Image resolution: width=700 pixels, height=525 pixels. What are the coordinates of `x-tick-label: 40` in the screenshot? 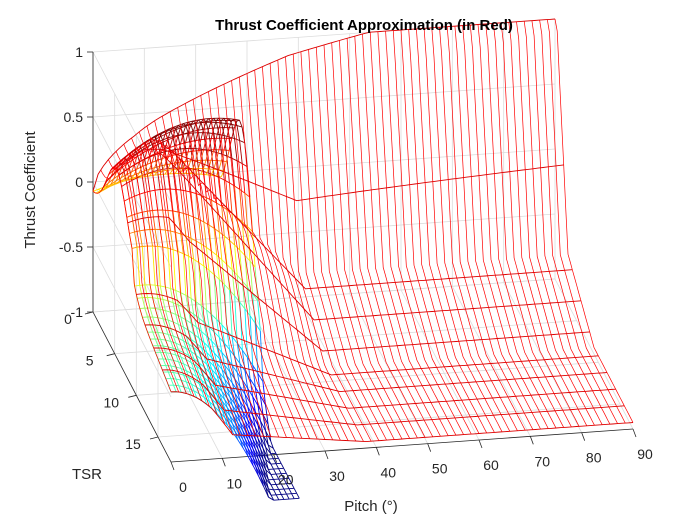 It's located at (389, 472).